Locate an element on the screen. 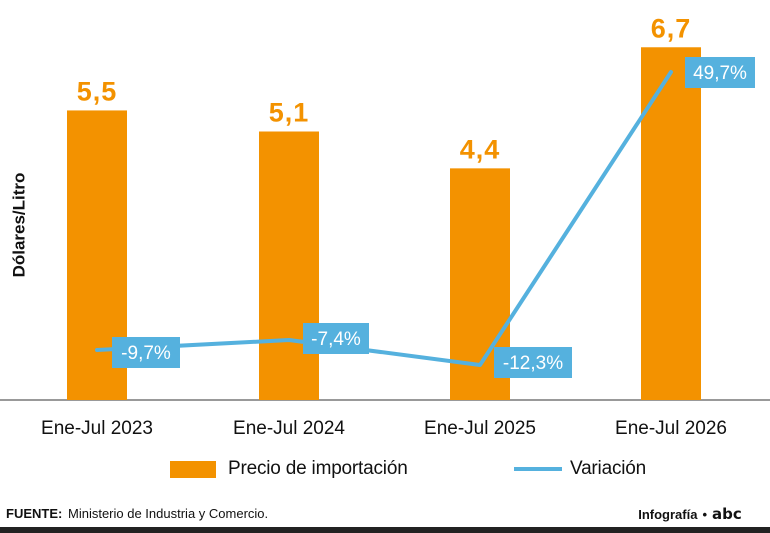  bar-value-label: 4,4 is located at coordinates (480, 149).